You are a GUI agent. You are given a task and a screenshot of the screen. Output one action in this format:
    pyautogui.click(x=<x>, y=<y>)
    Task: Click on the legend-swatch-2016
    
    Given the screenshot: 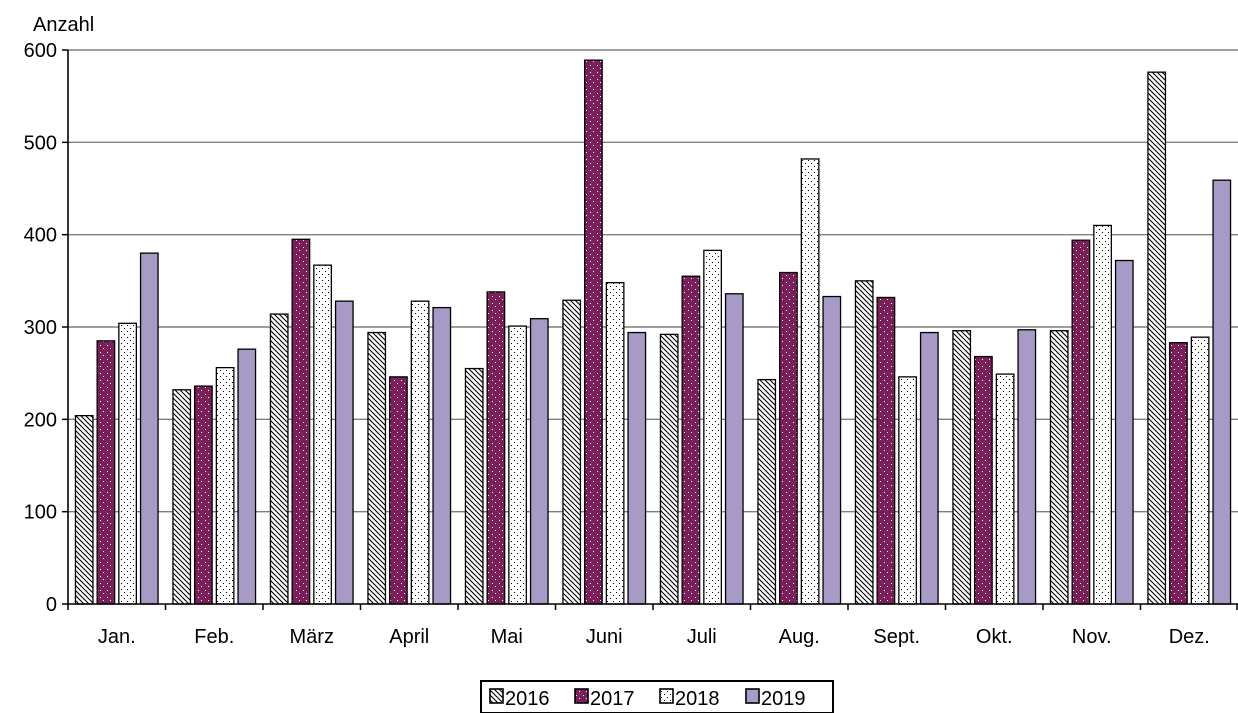 What is the action you would take?
    pyautogui.click(x=496, y=696)
    